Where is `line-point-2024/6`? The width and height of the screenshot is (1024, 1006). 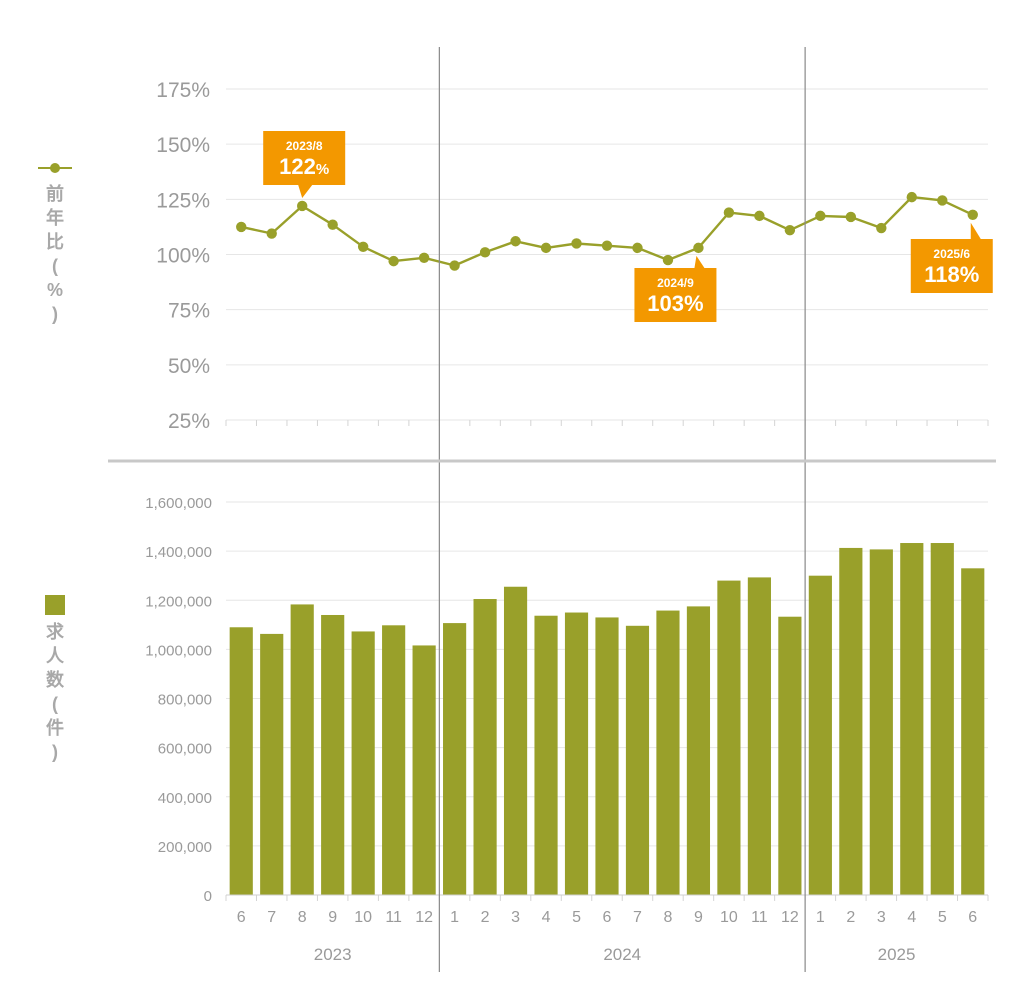
line-point-2024/6 is located at coordinates (607, 245).